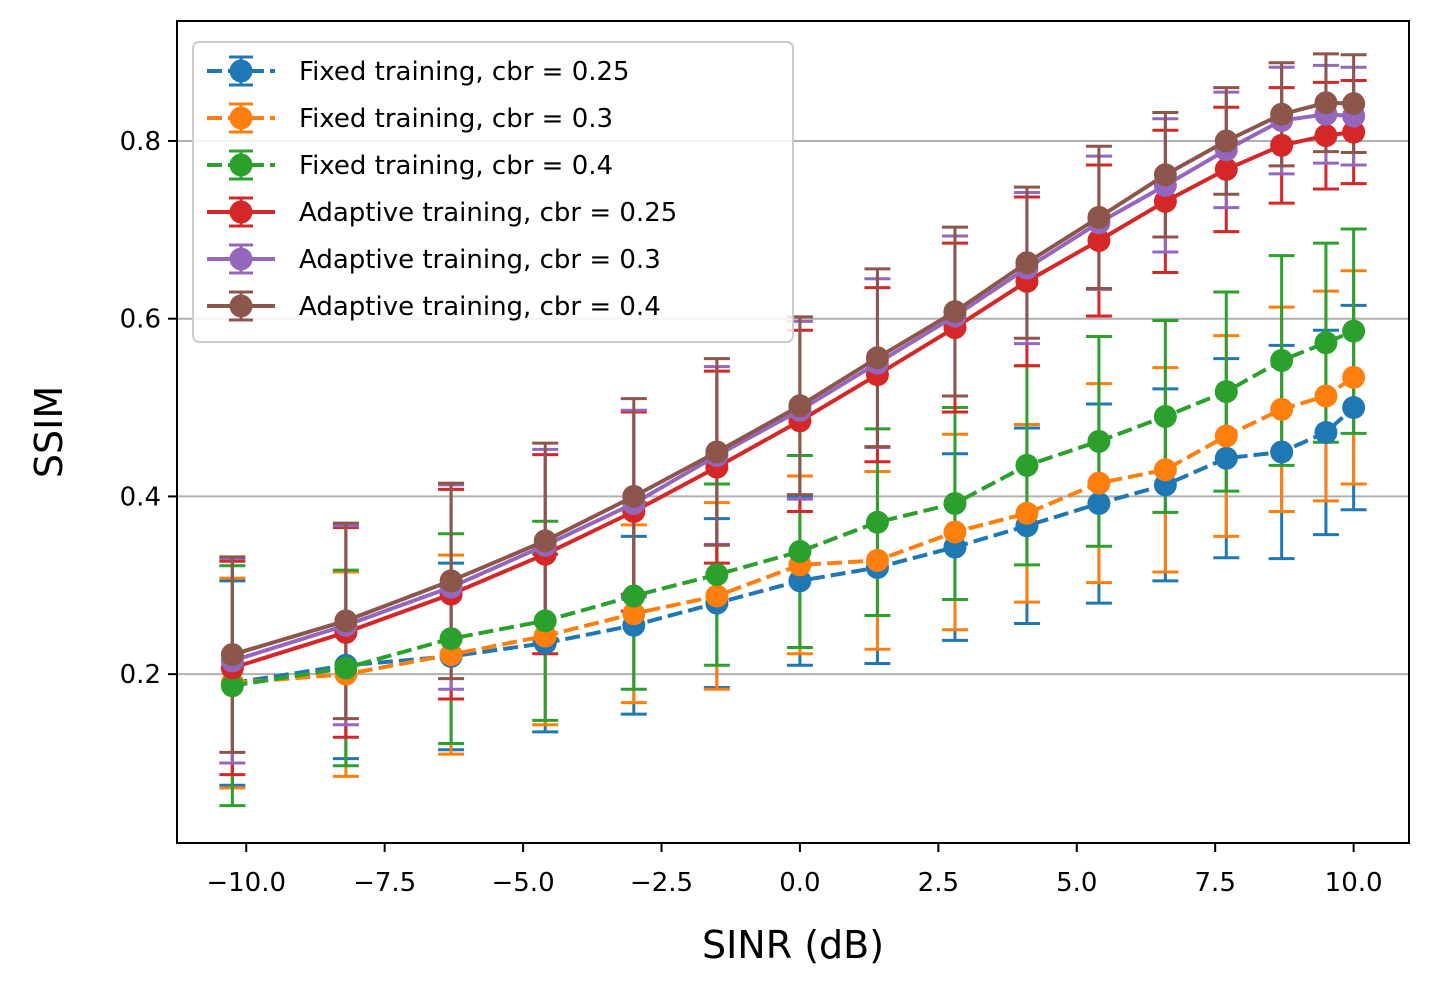 Image resolution: width=1435 pixels, height=995 pixels. I want to click on legend-entry-4: Adaptive training, cbr = 0.3, so click(434, 259).